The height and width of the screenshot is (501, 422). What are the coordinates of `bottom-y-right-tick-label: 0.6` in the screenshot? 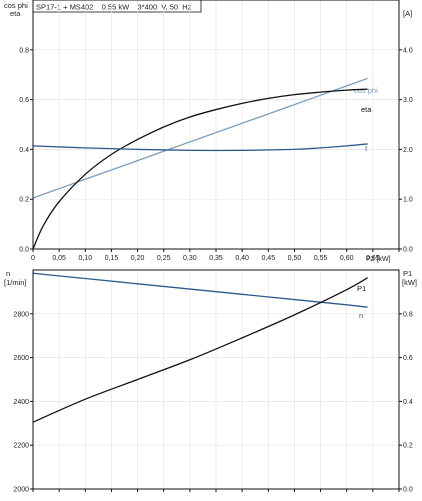 It's located at (408, 358).